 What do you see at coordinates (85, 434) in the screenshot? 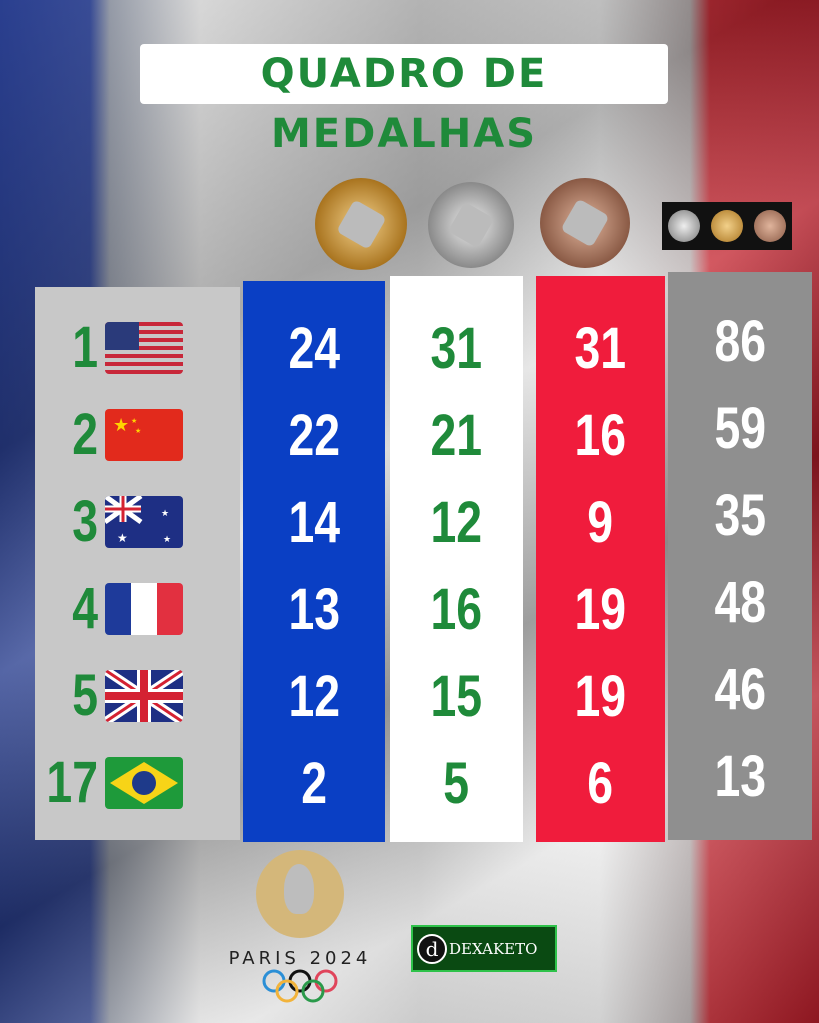
I see `rank: 2` at bounding box center [85, 434].